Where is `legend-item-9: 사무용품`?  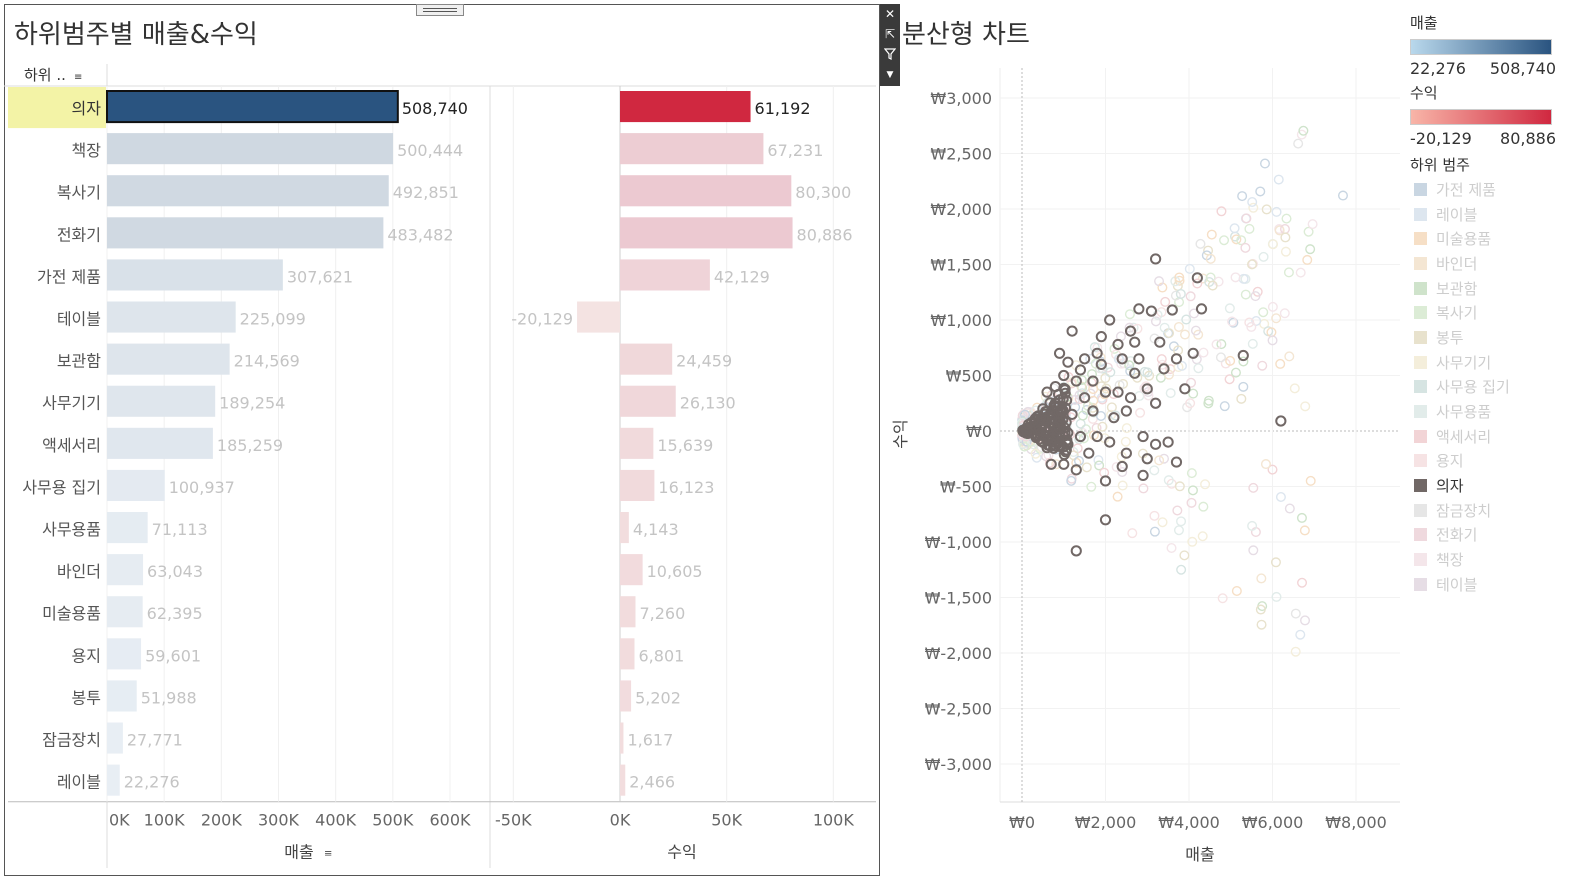
legend-item-9: 사무용품 is located at coordinates (1500, 411).